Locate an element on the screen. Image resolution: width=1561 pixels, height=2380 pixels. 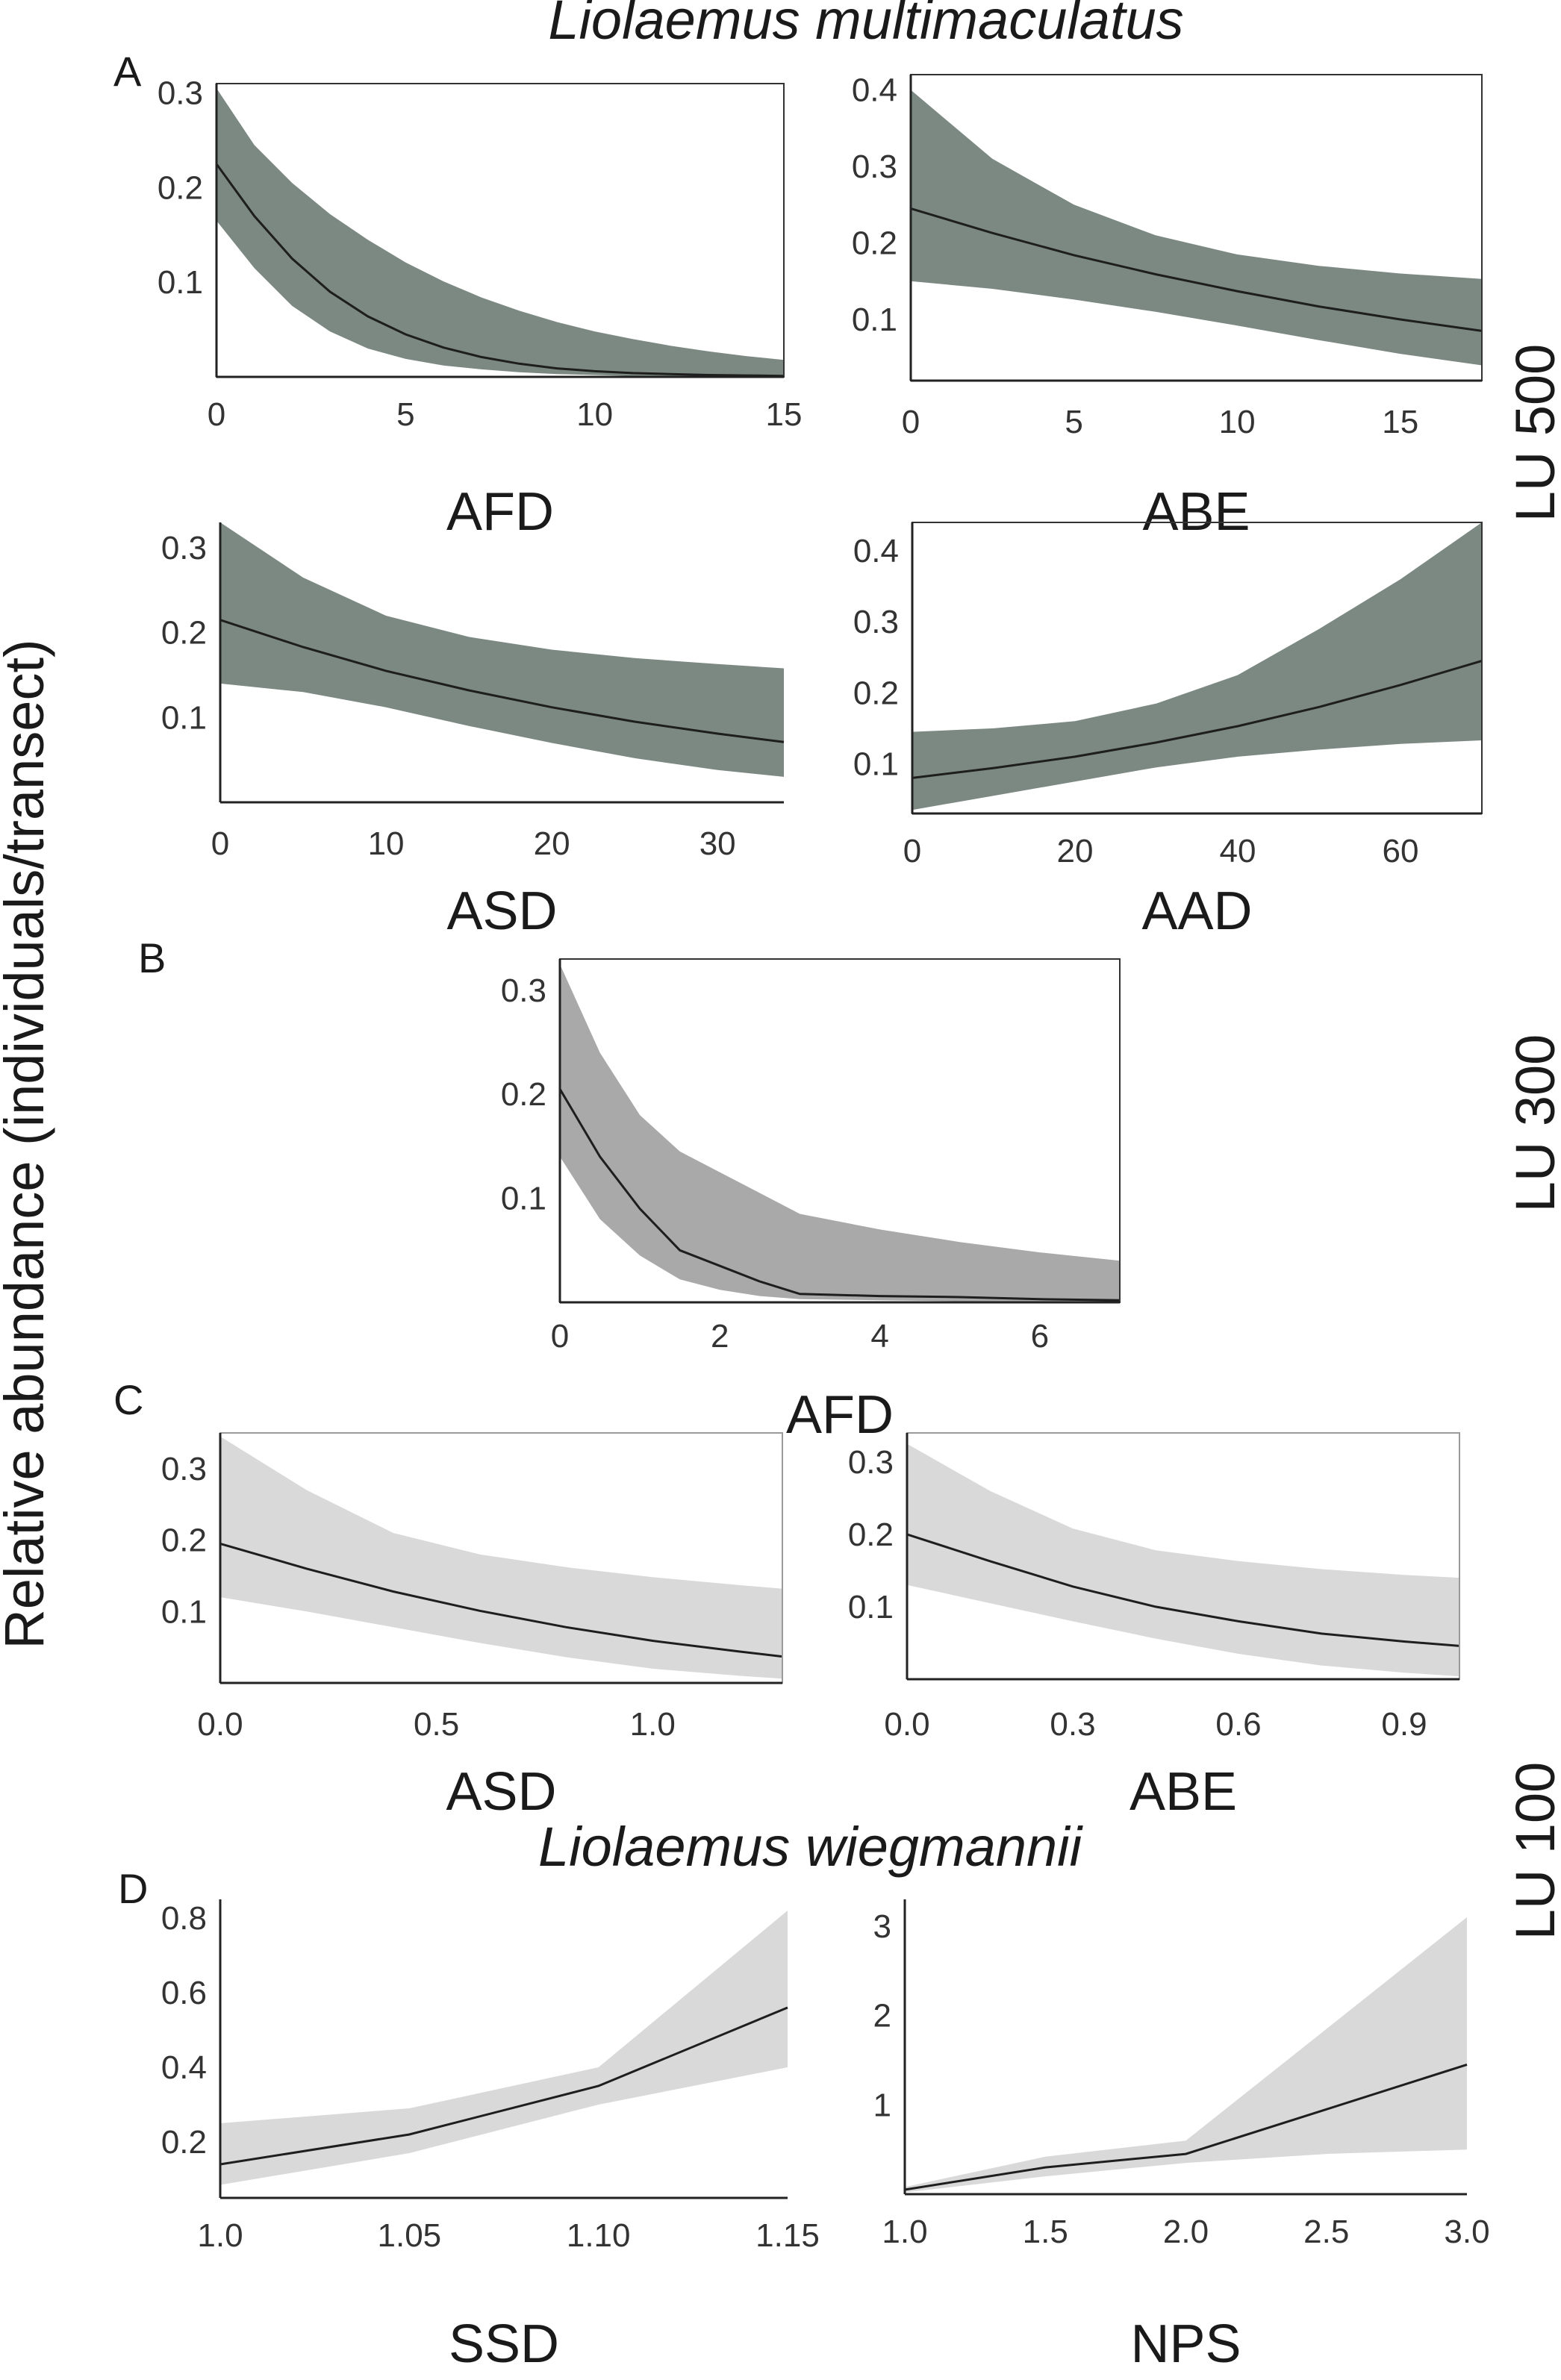
y-tick-label-c2: 0.3 is located at coordinates (871, 1462).